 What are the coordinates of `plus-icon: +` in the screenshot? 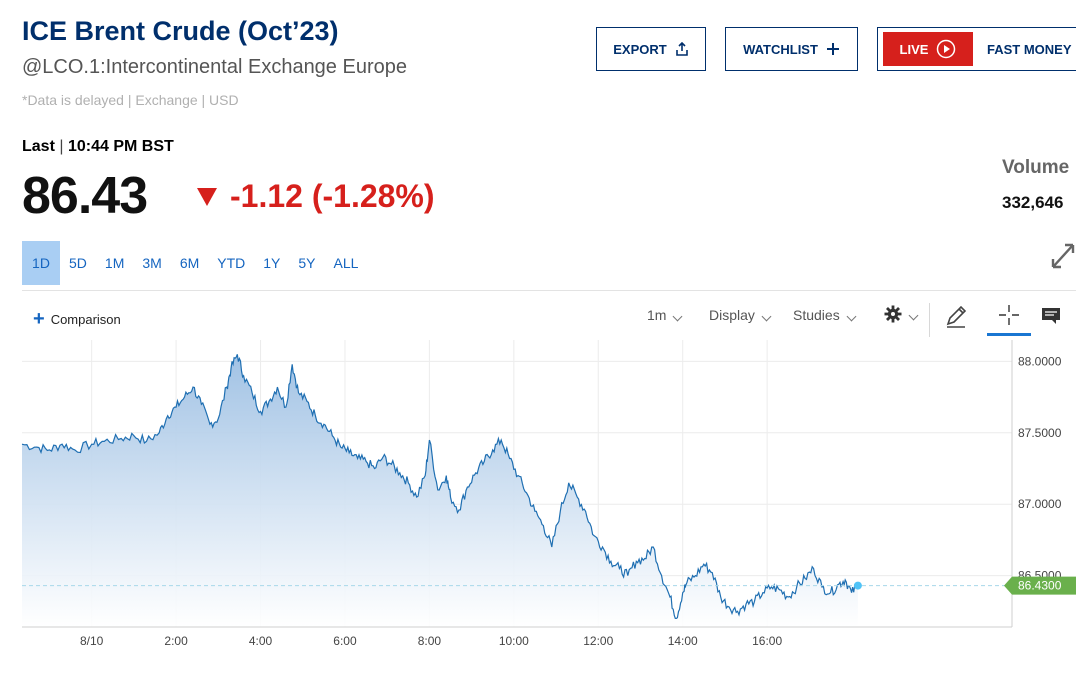 It's located at (39, 319).